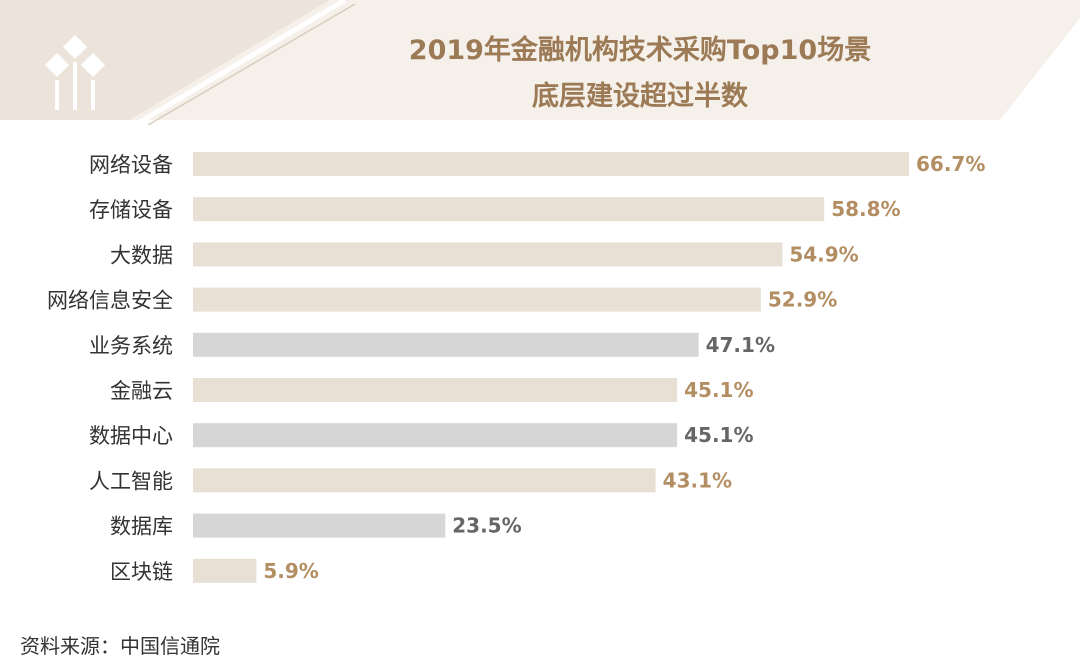 The height and width of the screenshot is (672, 1080). I want to click on value-label: 5.9%, so click(290, 571).